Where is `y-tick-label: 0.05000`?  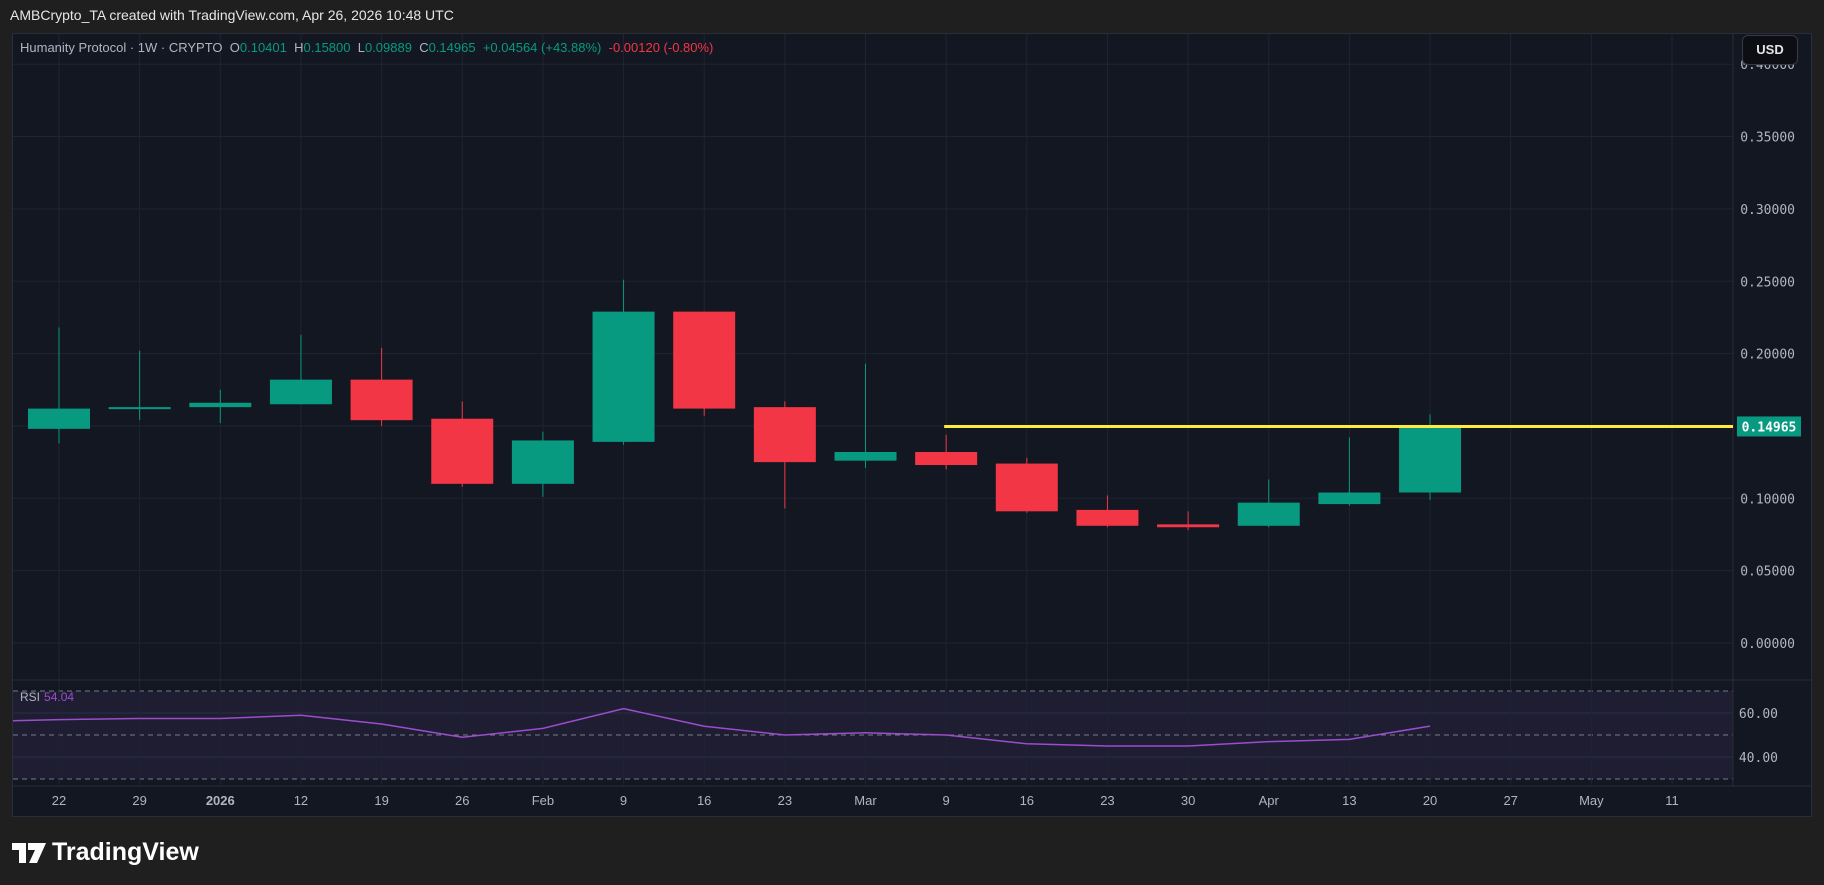 y-tick-label: 0.05000 is located at coordinates (1767, 572).